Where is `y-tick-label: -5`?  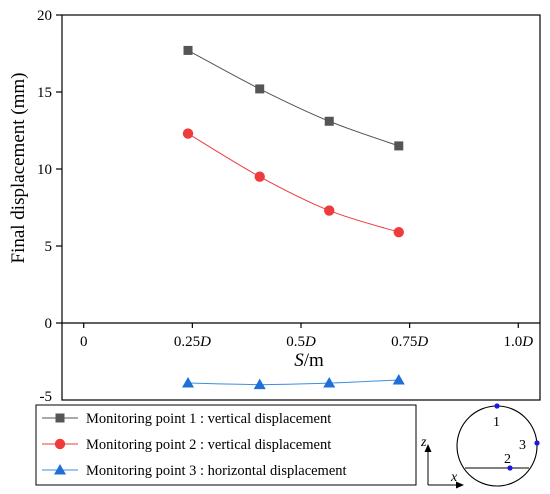
y-tick-label: -5 is located at coordinates (46, 397).